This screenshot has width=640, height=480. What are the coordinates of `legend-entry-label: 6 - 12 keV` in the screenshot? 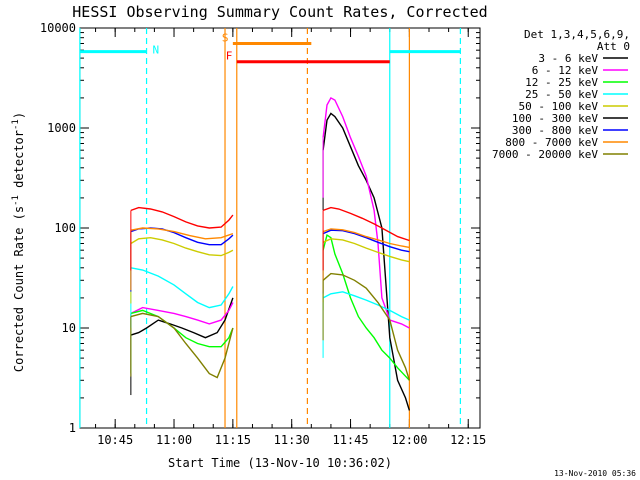 It's located at (565, 70).